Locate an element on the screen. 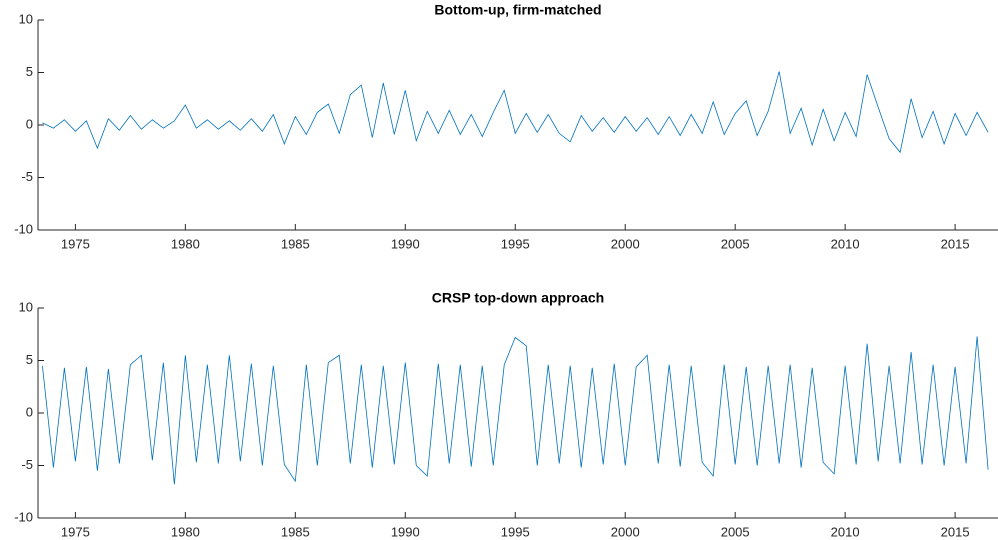 The image size is (998, 540). data-line is located at coordinates (515, 112).